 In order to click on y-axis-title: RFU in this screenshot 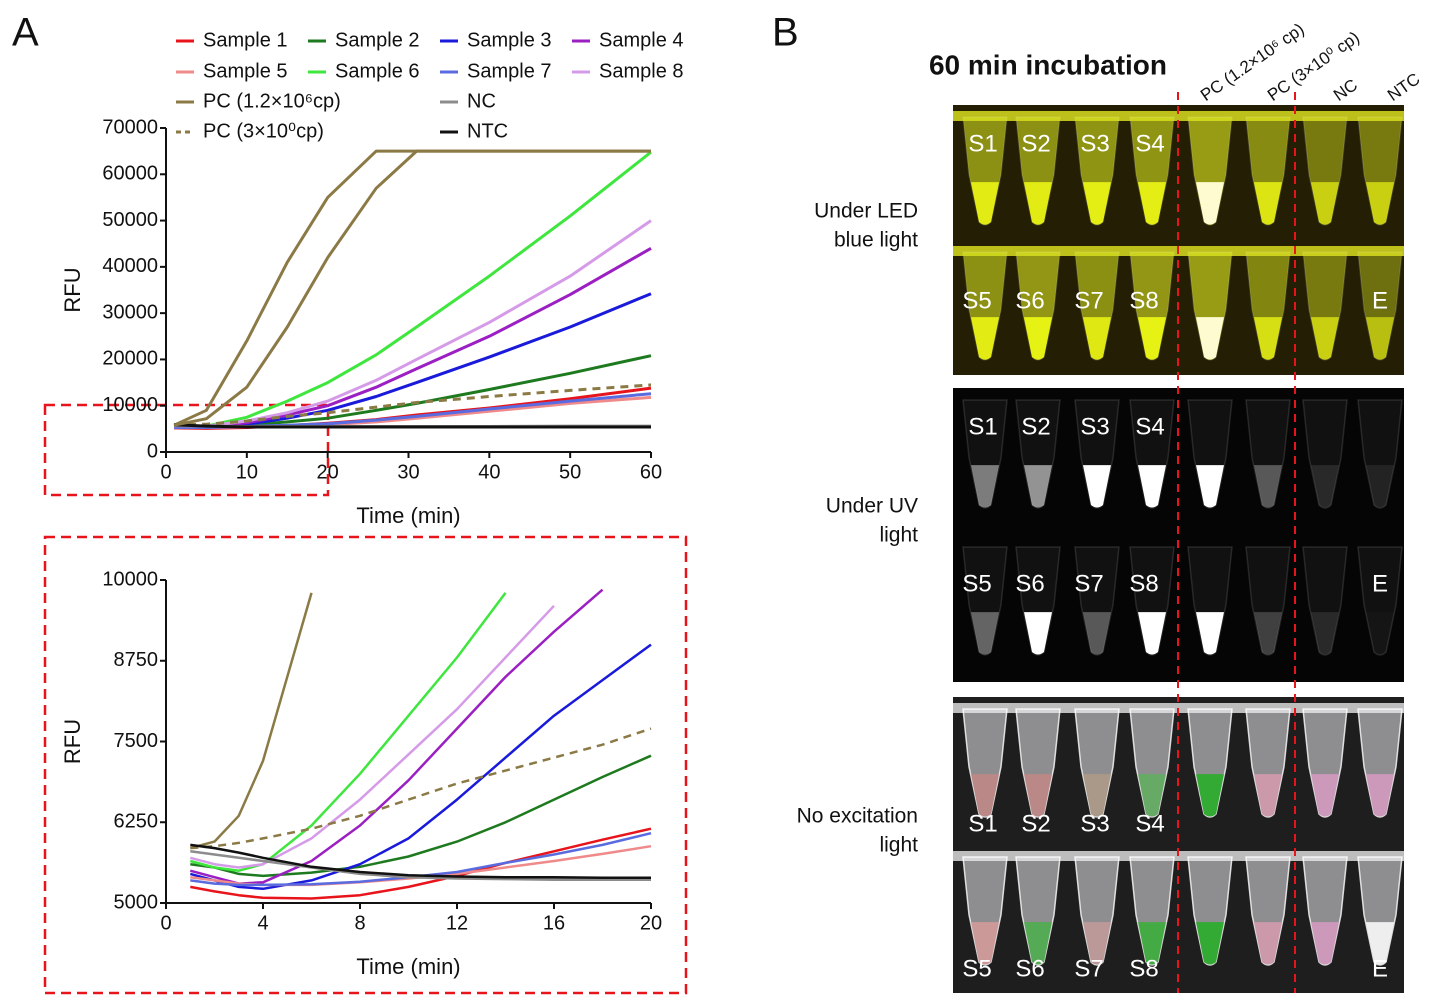, I will do `click(72, 741)`.